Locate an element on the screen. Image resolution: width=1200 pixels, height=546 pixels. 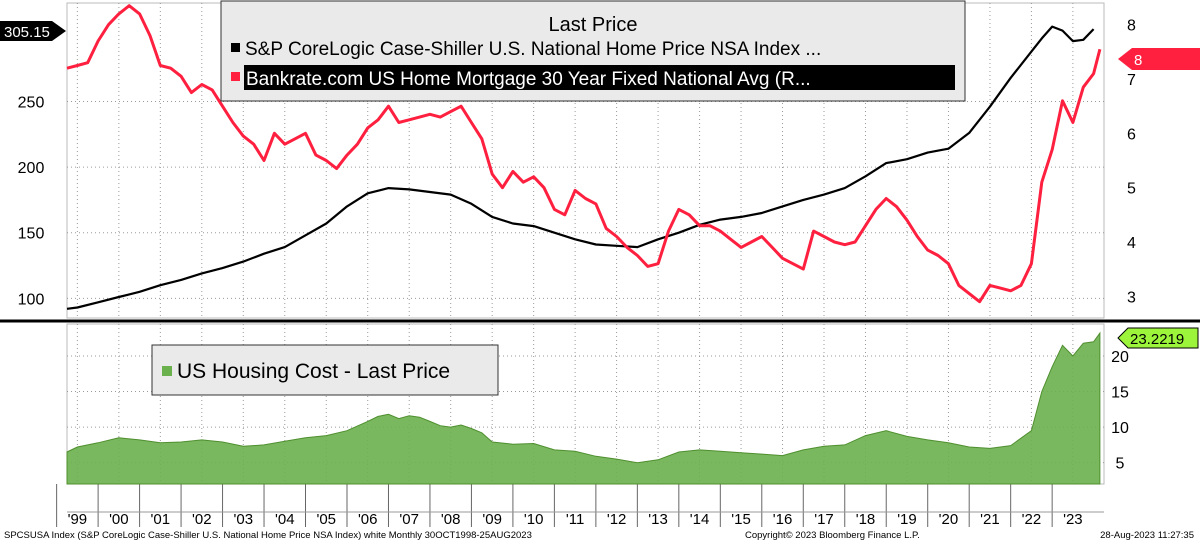
footer-copyright: Copyright© 2023 Bloomberg Finance L.P. is located at coordinates (832, 535).